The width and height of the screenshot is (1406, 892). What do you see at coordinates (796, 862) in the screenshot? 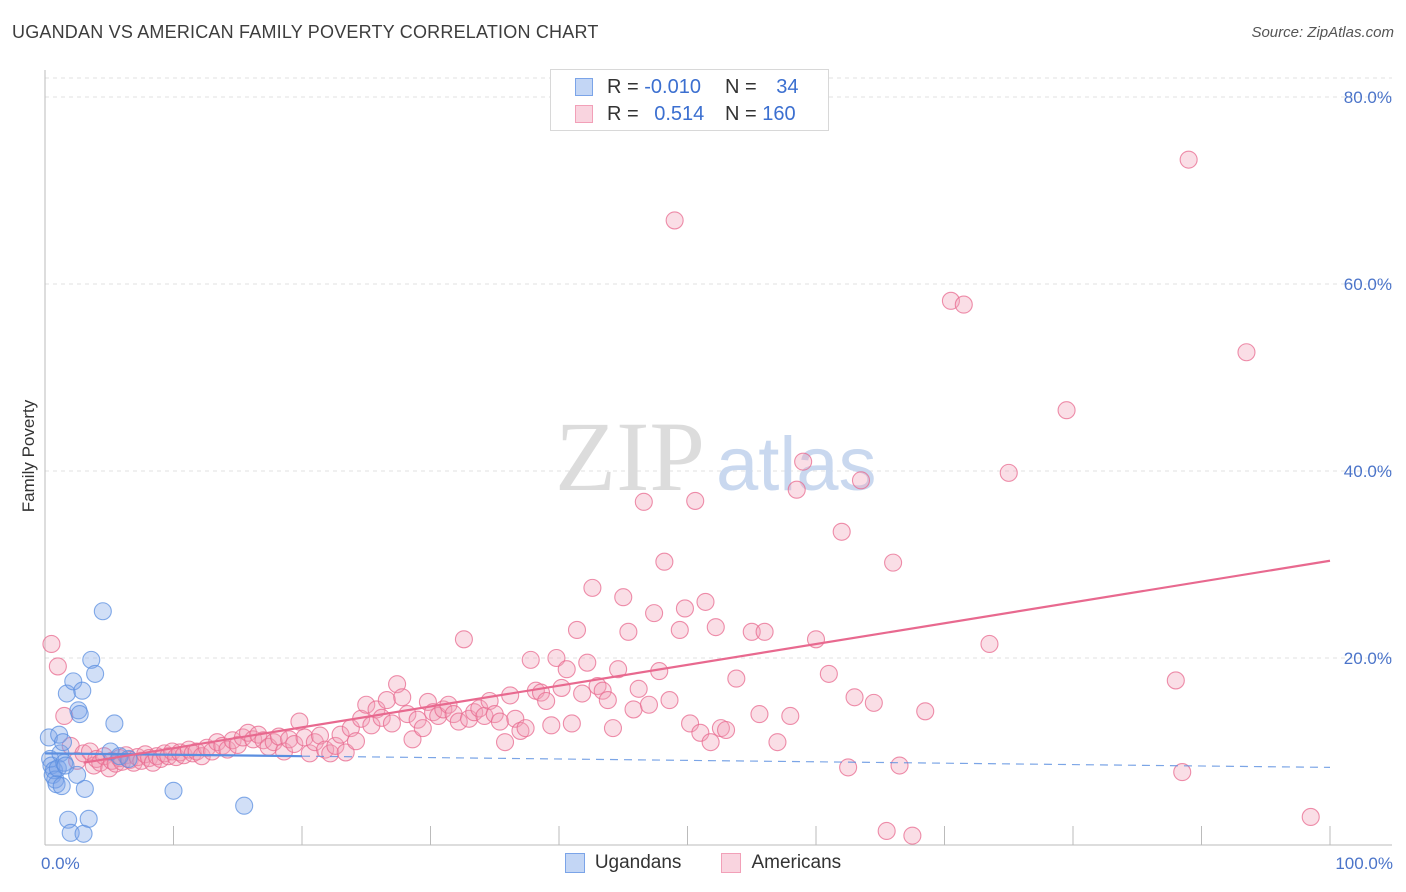
I see `series-label-americans: Americans` at bounding box center [796, 862].